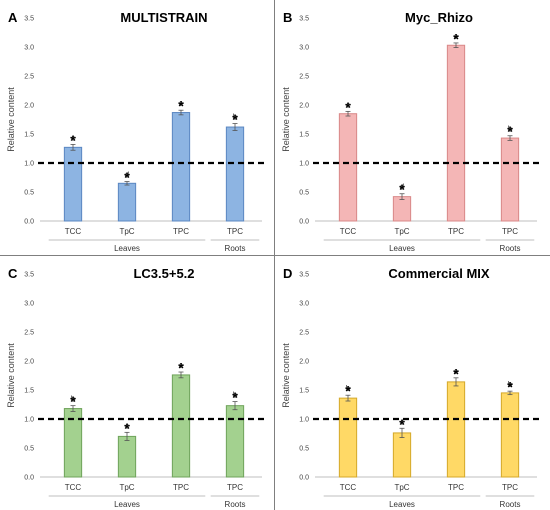 This screenshot has width=550, height=510. What do you see at coordinates (163, 17) in the screenshot?
I see `chart-title: MULTISTRAIN` at bounding box center [163, 17].